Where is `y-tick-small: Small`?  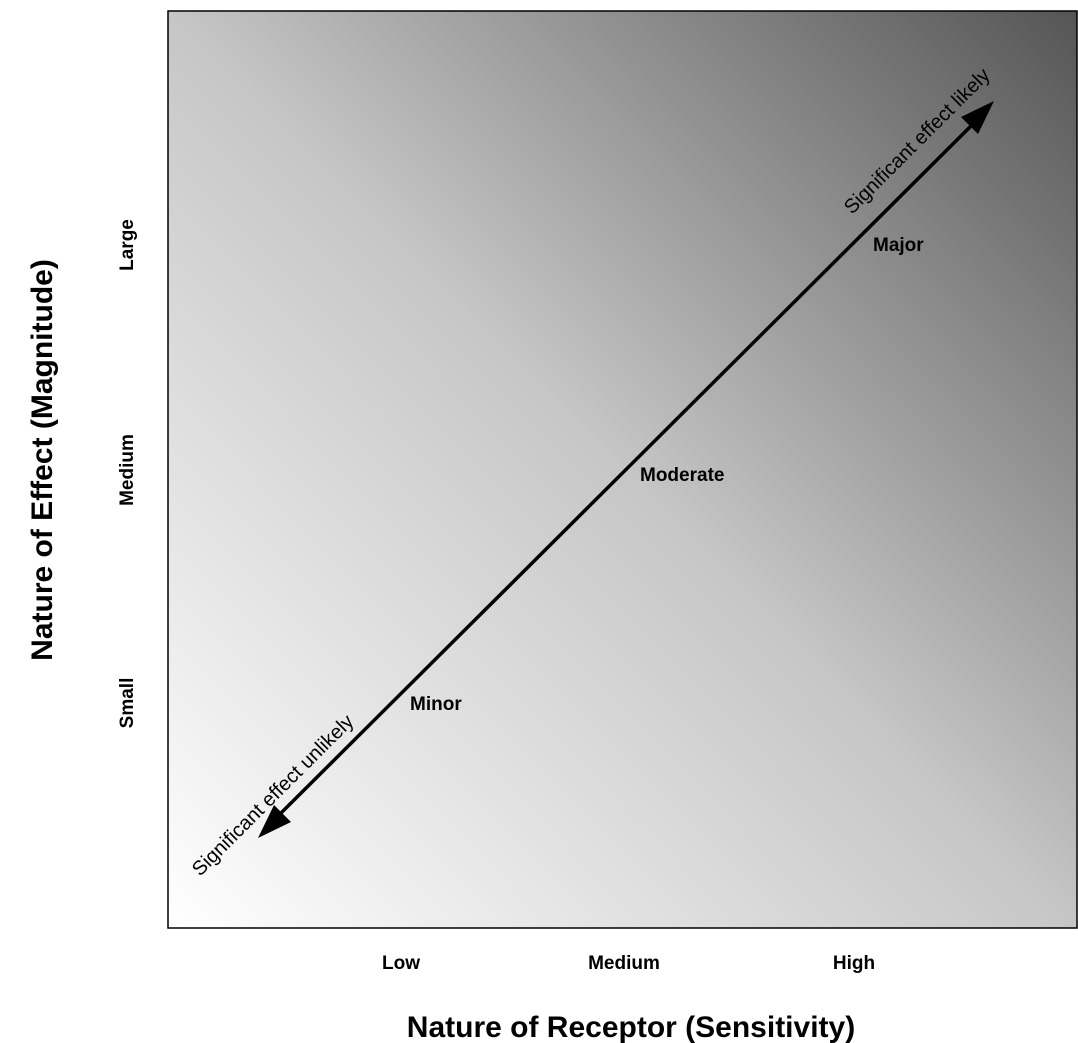 y-tick-small: Small is located at coordinates (127, 703).